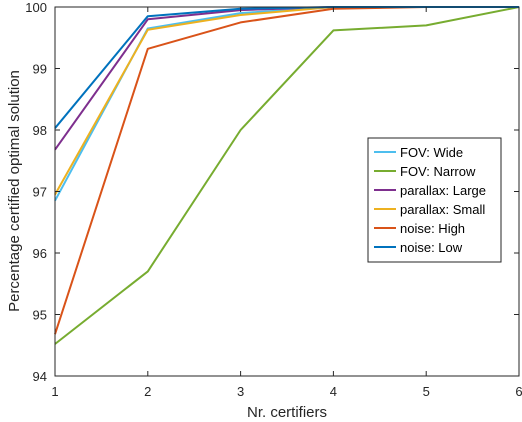 This screenshot has height=422, width=522. What do you see at coordinates (443, 190) in the screenshot?
I see `legend-entry-2: parallax: Large` at bounding box center [443, 190].